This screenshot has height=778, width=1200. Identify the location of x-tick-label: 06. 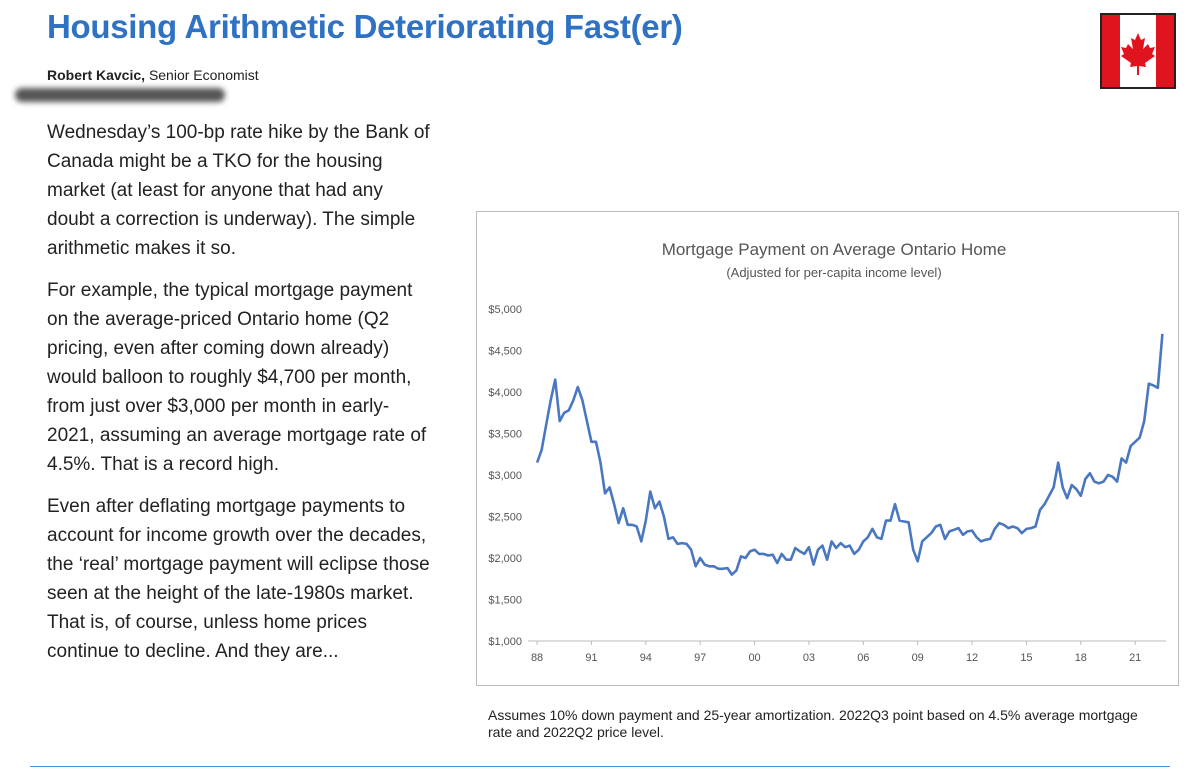
(863, 658).